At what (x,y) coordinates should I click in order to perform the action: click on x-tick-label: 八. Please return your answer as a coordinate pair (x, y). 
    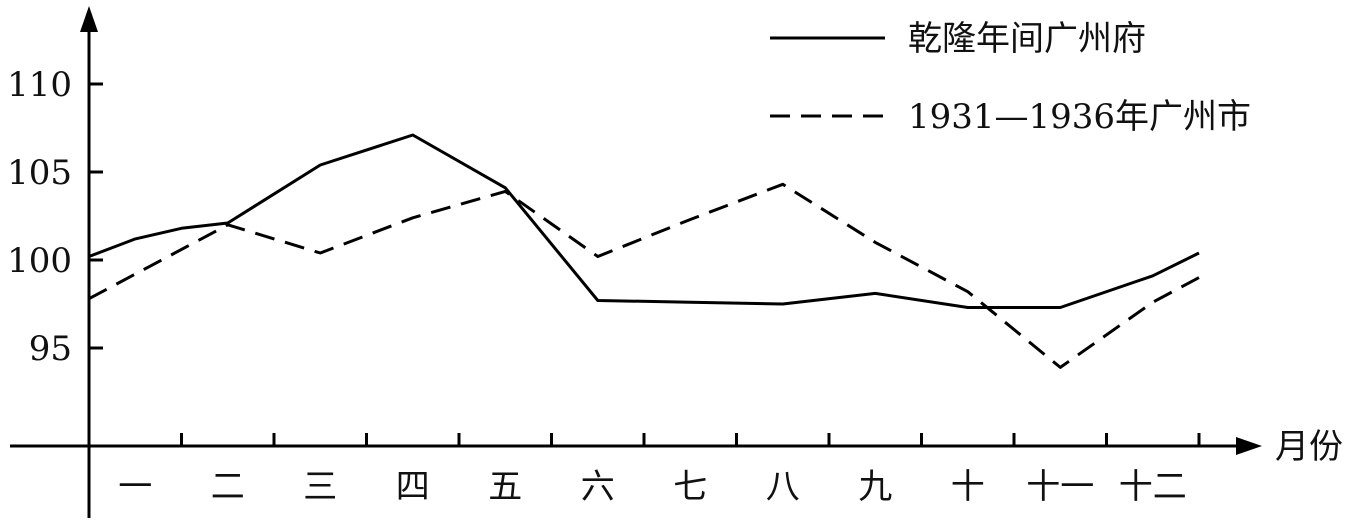
    Looking at the image, I should click on (783, 487).